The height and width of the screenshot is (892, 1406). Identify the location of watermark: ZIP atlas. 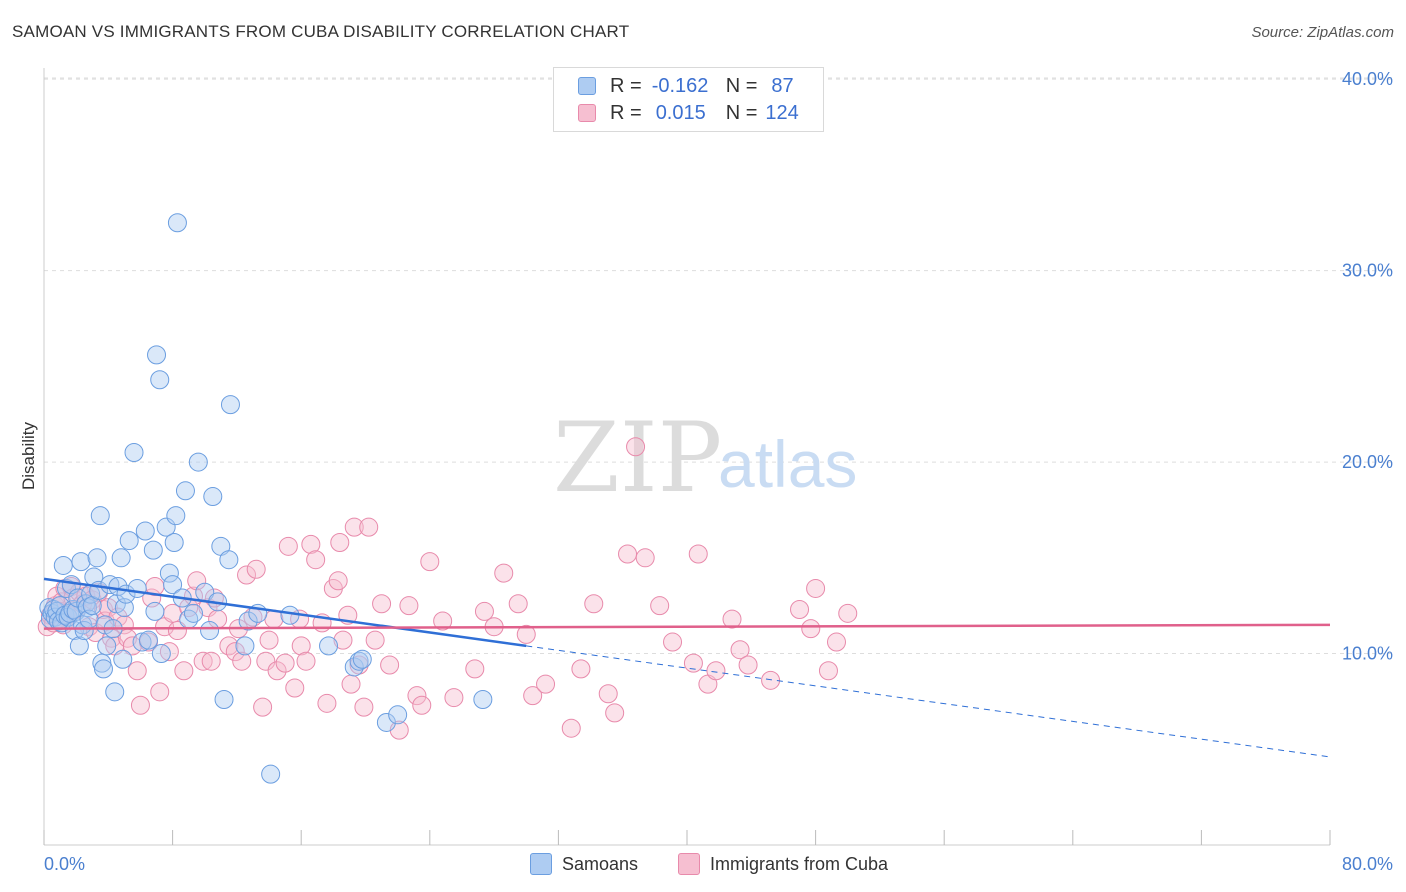
(705, 458).